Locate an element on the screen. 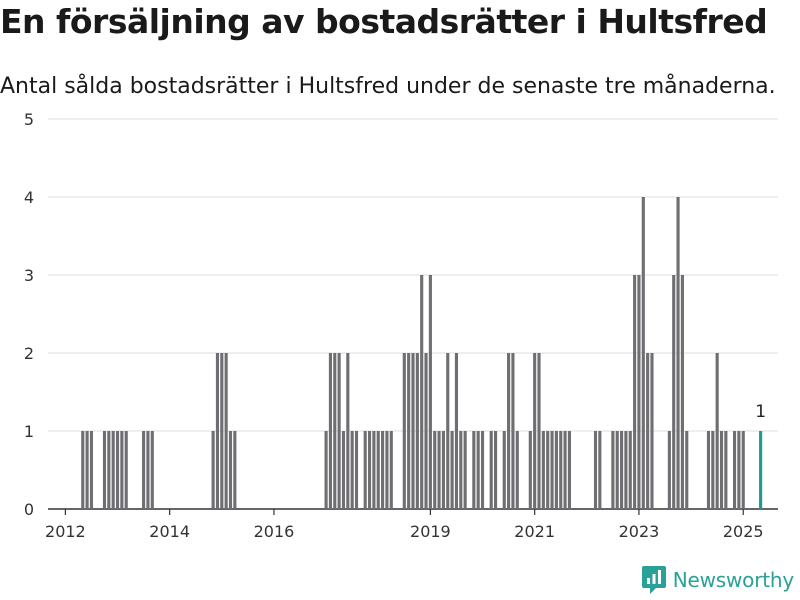  x-tick-label: 2019 is located at coordinates (430, 531).